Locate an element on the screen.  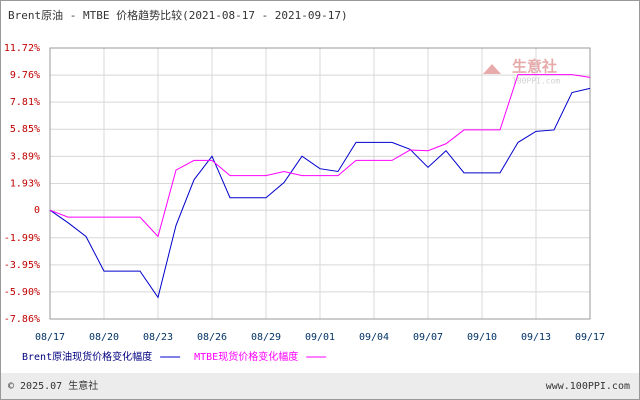
y-tick-label: -1.99% is located at coordinates (22, 238).